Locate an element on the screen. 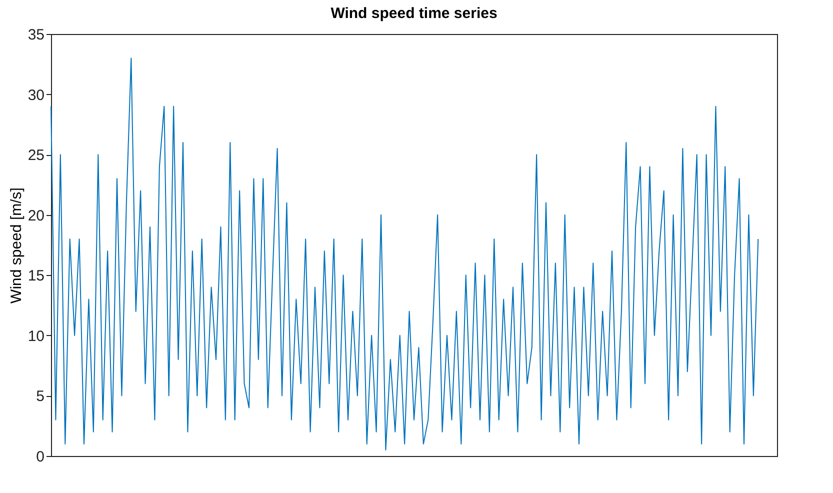  y-axis-title: Wind speed [m/s] is located at coordinates (16, 246).